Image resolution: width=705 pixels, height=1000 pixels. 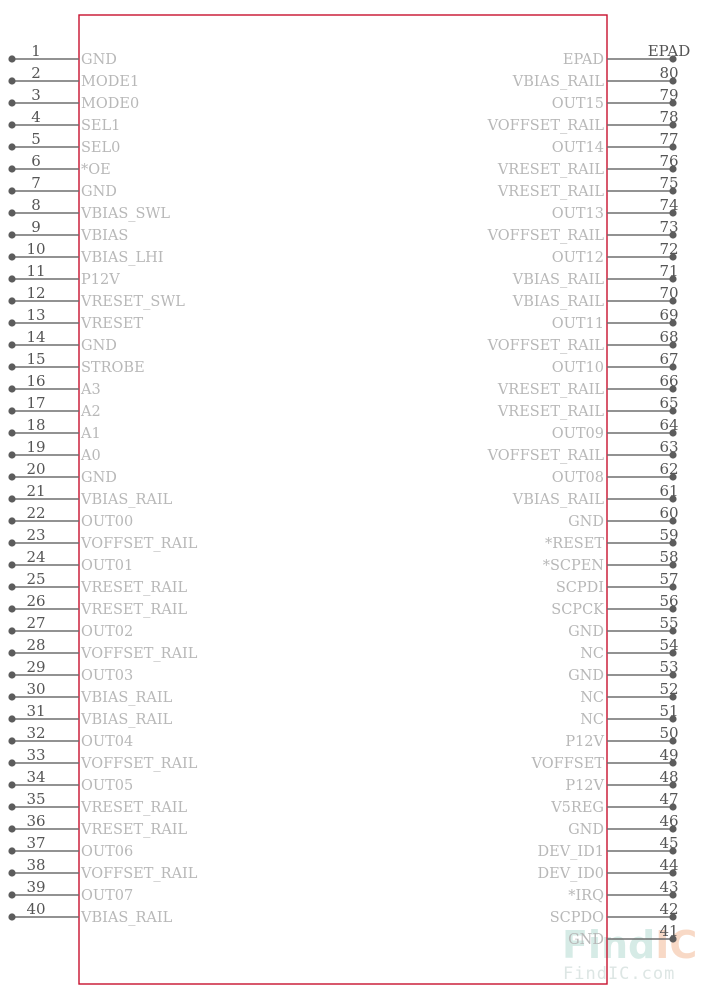 I want to click on pin-name: VBIAS_SWL, so click(x=125, y=214).